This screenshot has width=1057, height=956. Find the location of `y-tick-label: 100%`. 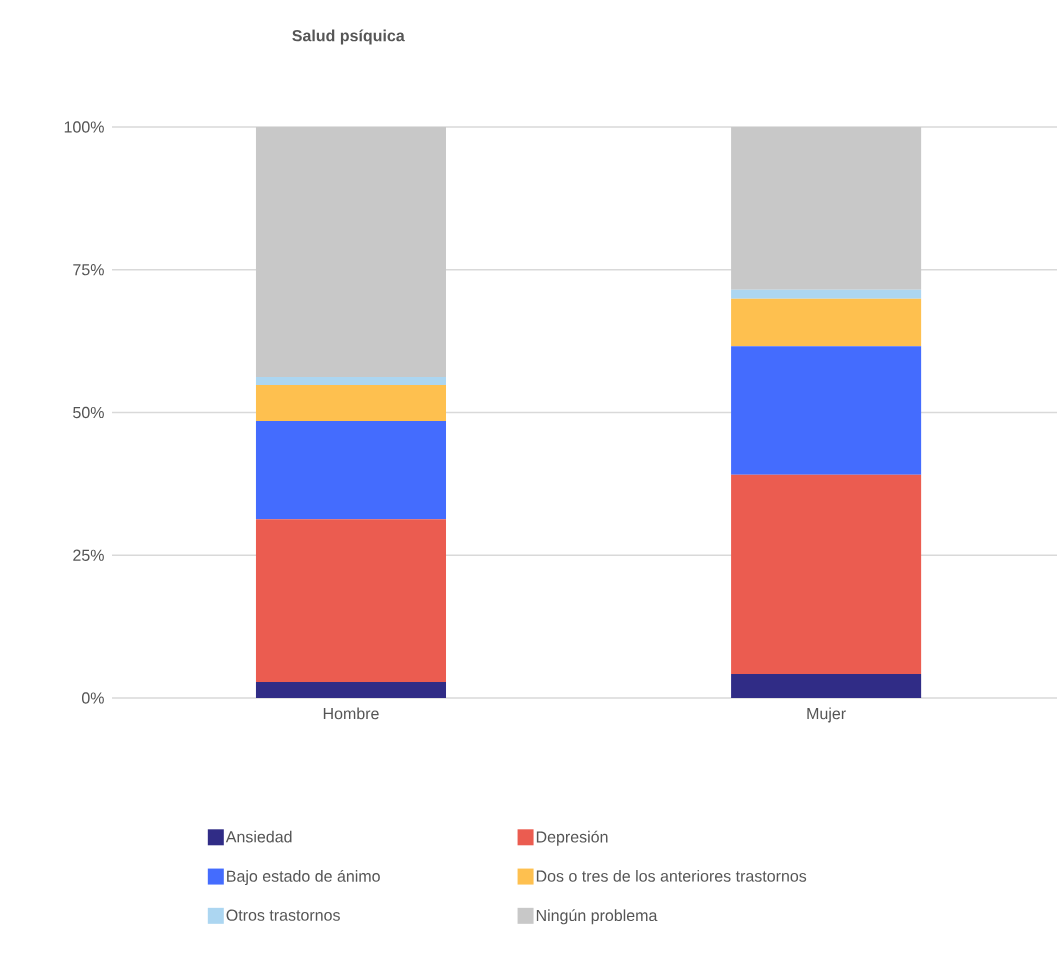

y-tick-label: 100% is located at coordinates (84, 127).